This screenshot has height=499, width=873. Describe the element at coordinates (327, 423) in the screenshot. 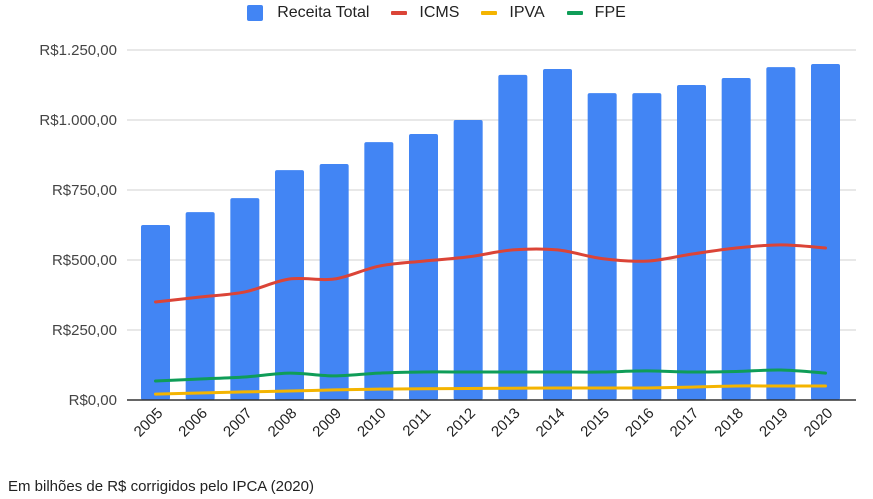

I see `x-tick-label: 2009` at that location.